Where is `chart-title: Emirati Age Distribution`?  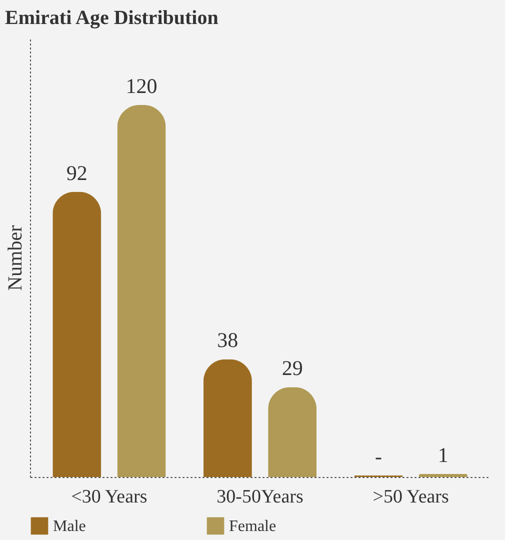 chart-title: Emirati Age Distribution is located at coordinates (111, 18).